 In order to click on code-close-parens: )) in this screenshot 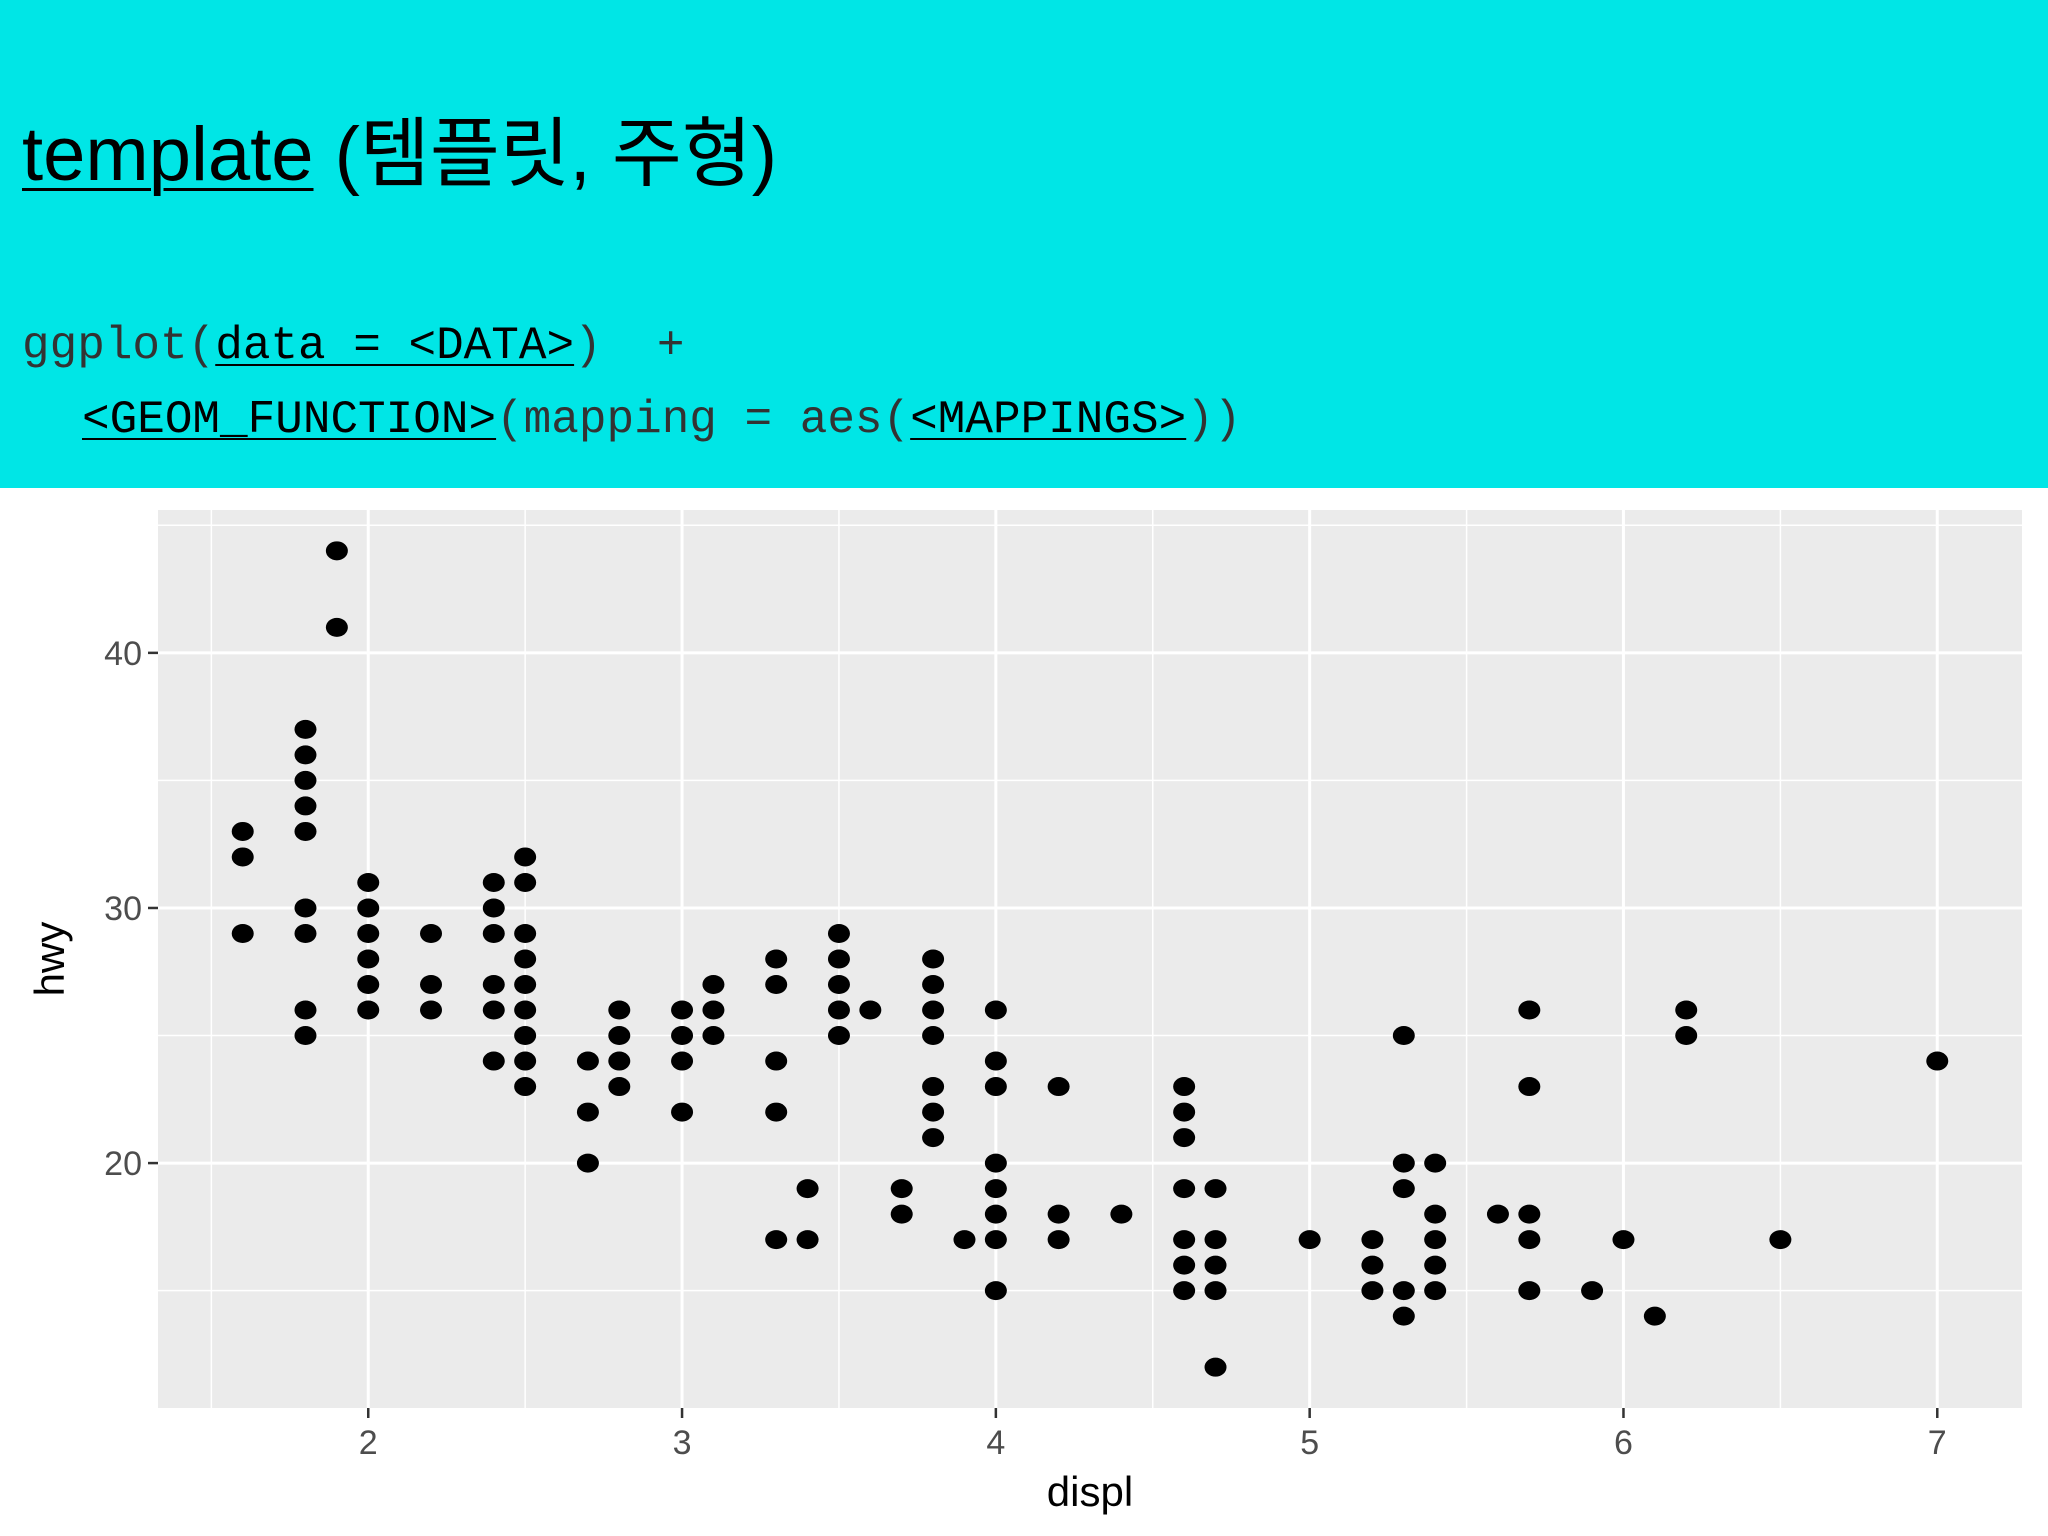, I will do `click(1214, 420)`.